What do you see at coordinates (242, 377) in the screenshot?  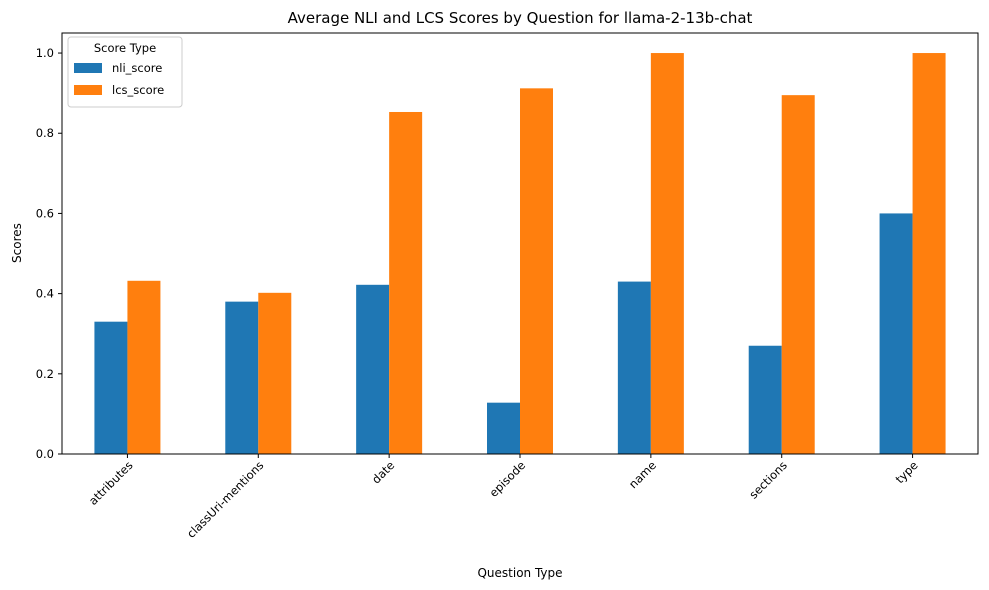 I see `bar-nli_score-classUri-mentions` at bounding box center [242, 377].